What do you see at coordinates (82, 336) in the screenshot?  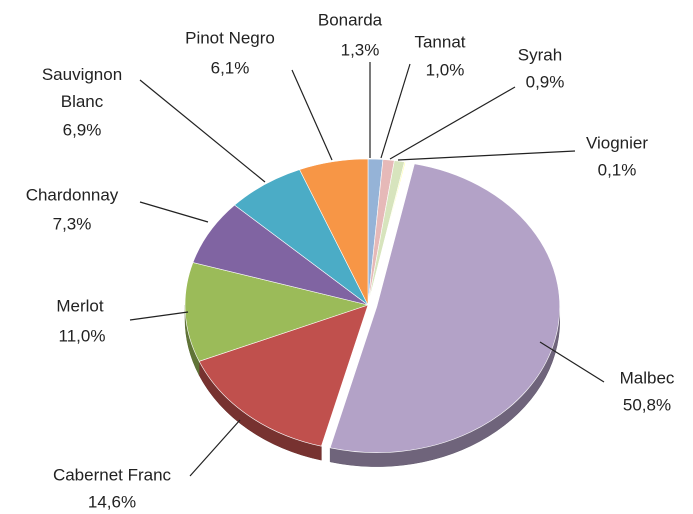 I see `slice-value: 11,0%` at bounding box center [82, 336].